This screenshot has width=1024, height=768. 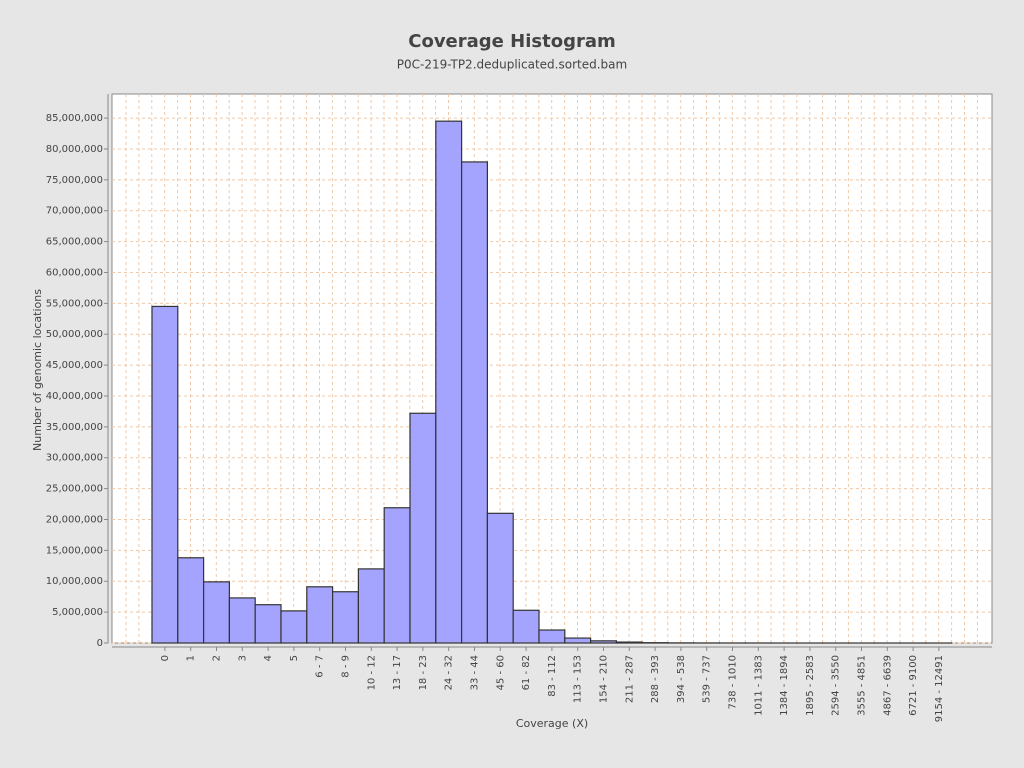 I want to click on x-tick-label: 738 - 1010, so click(x=733, y=682).